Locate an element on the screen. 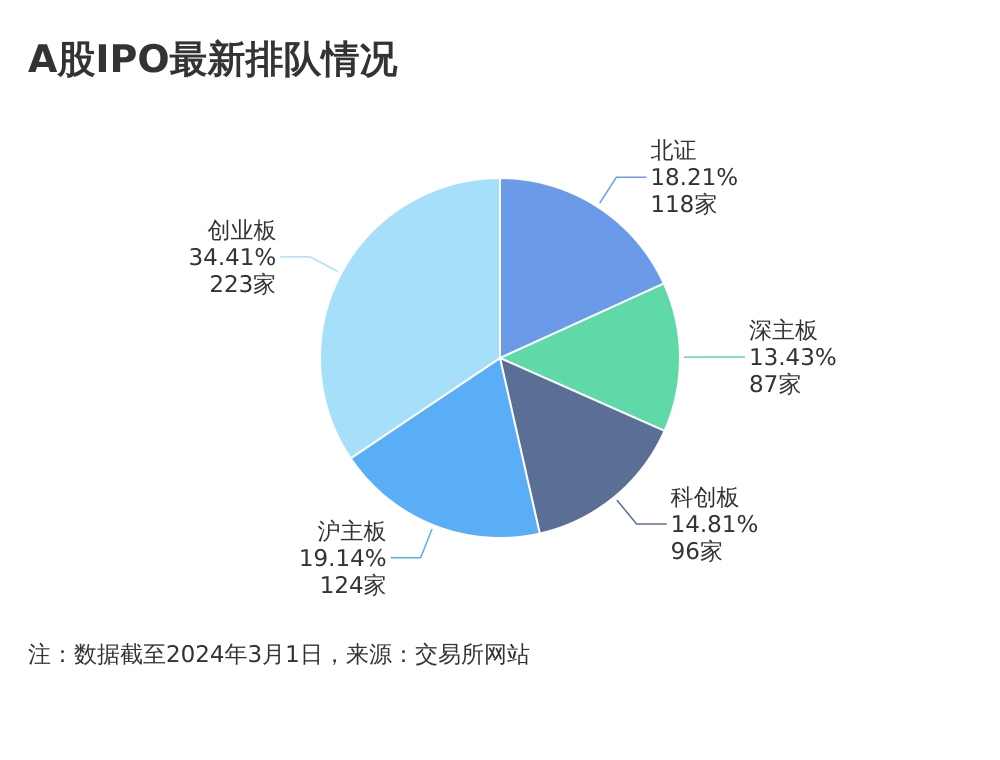 The width and height of the screenshot is (1000, 760). data-label: 14.81% 96家 is located at coordinates (714, 539).